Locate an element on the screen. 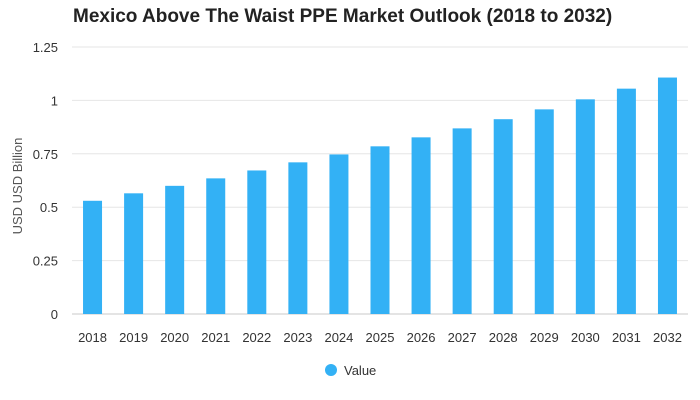 The width and height of the screenshot is (700, 400). bar-2020 is located at coordinates (175, 249).